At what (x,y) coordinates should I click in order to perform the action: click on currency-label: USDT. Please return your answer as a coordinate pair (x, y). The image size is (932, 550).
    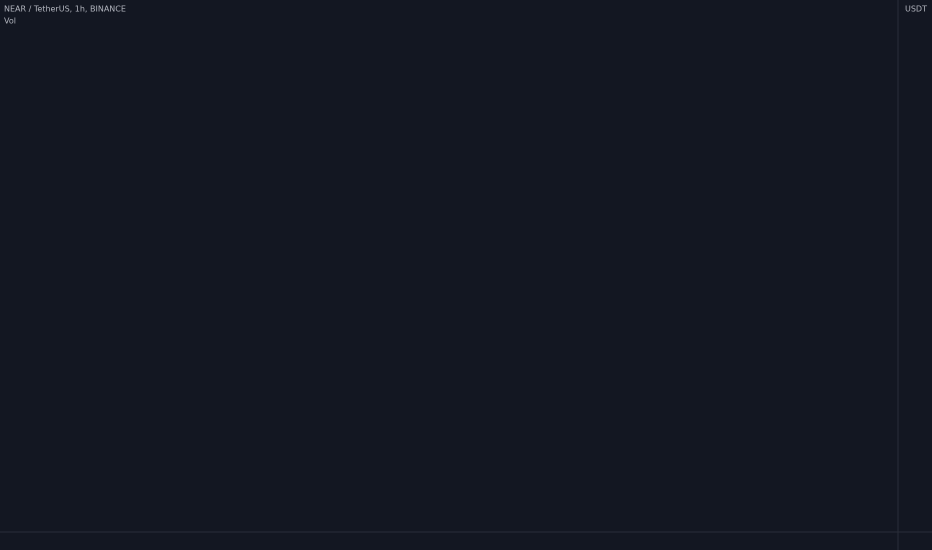
    Looking at the image, I should click on (916, 9).